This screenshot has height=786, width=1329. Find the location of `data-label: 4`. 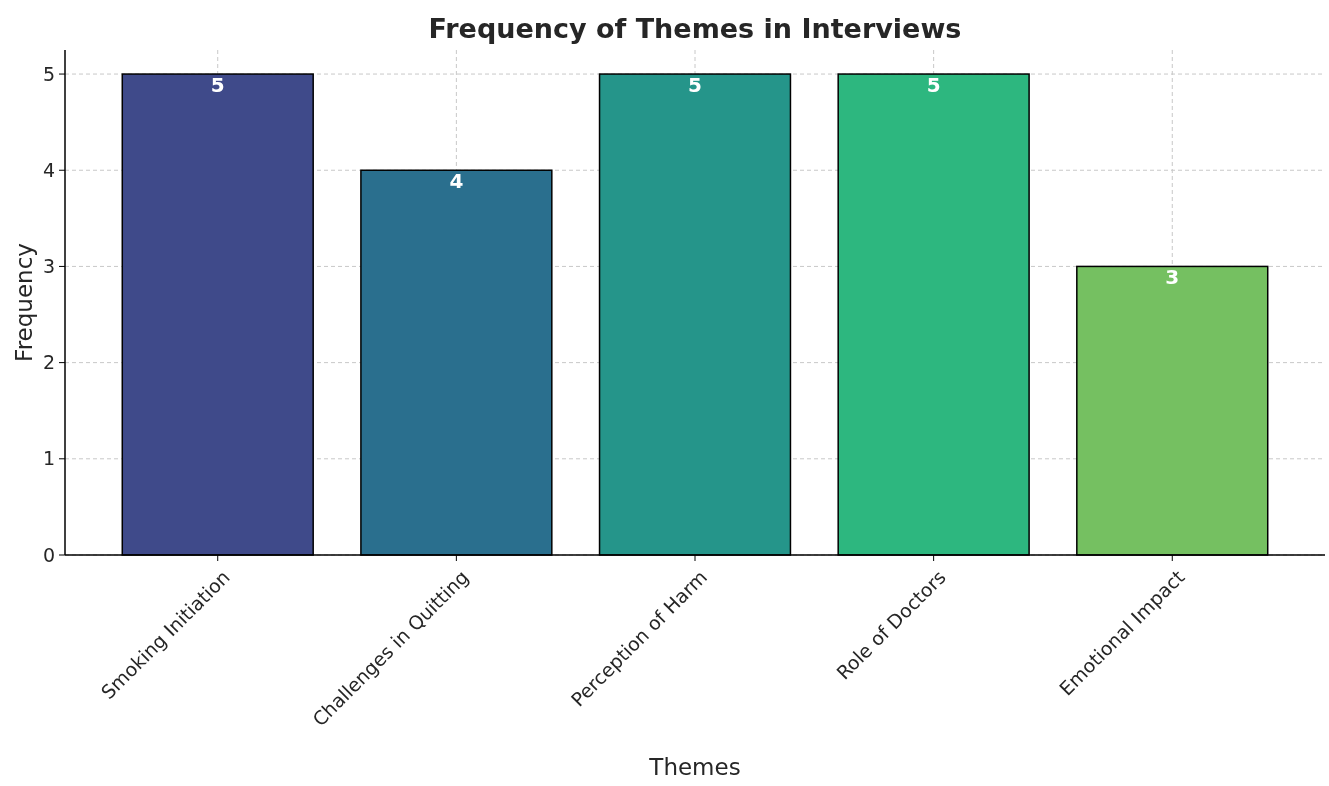

data-label: 4 is located at coordinates (456, 181).